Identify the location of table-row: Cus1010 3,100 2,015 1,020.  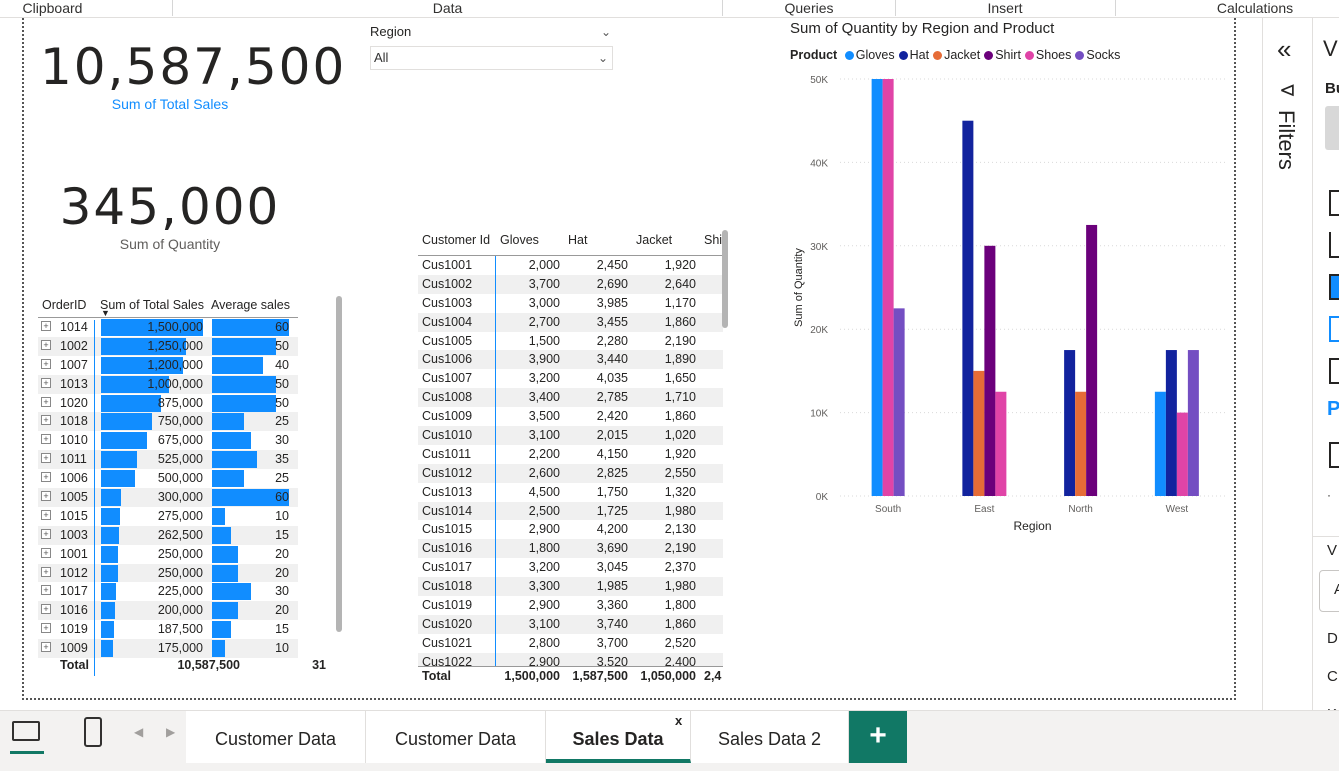
(570, 435).